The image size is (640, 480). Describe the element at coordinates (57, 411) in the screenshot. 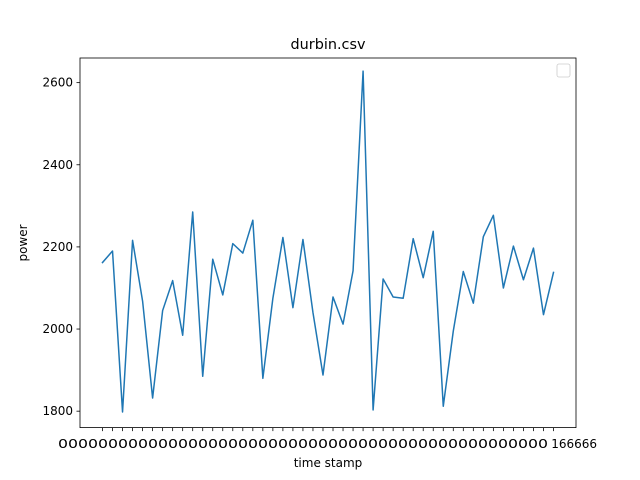

I see `y-tick-label: 1800` at that location.